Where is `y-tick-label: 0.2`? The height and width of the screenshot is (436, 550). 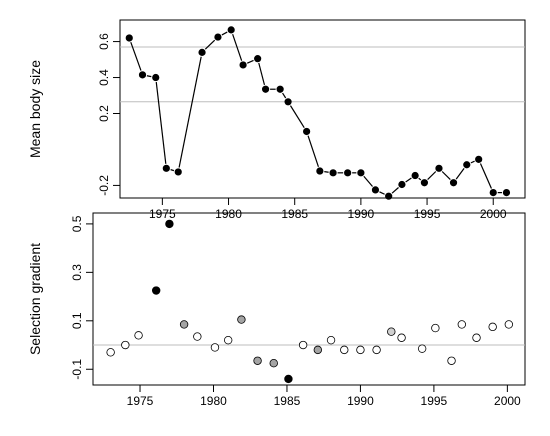
y-tick-label: 0.2 is located at coordinates (104, 113).